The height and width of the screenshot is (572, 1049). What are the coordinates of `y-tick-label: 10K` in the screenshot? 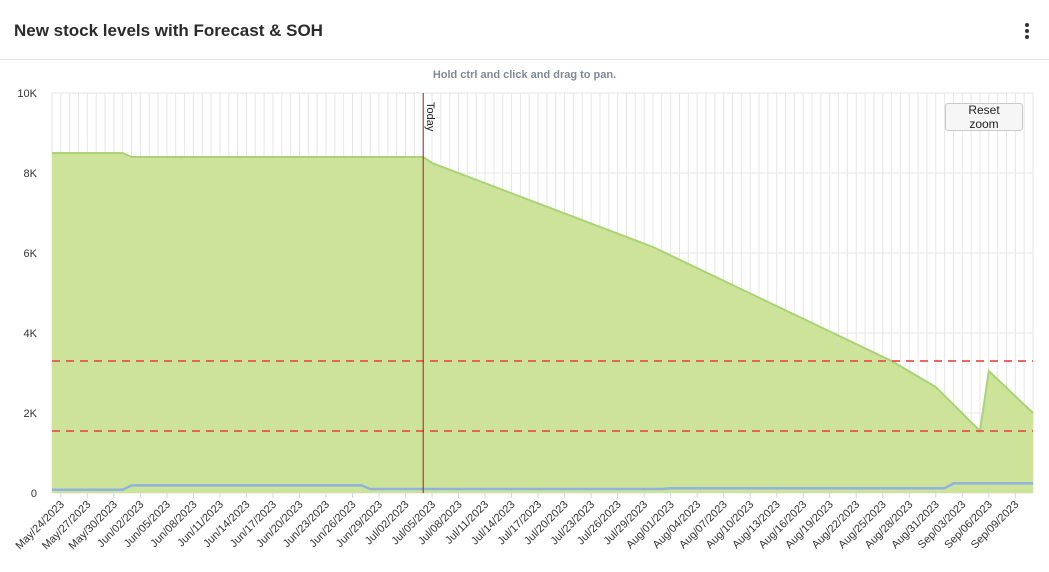 It's located at (27, 94).